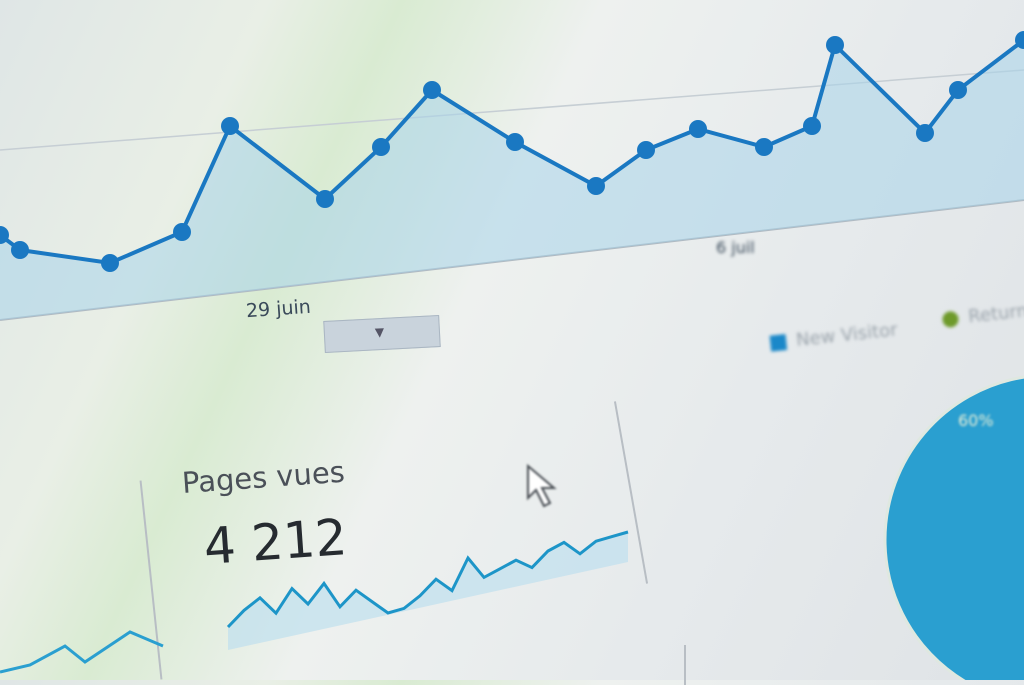 This screenshot has height=685, width=1024. I want to click on chart-collapse-handle: ▼, so click(382, 334).